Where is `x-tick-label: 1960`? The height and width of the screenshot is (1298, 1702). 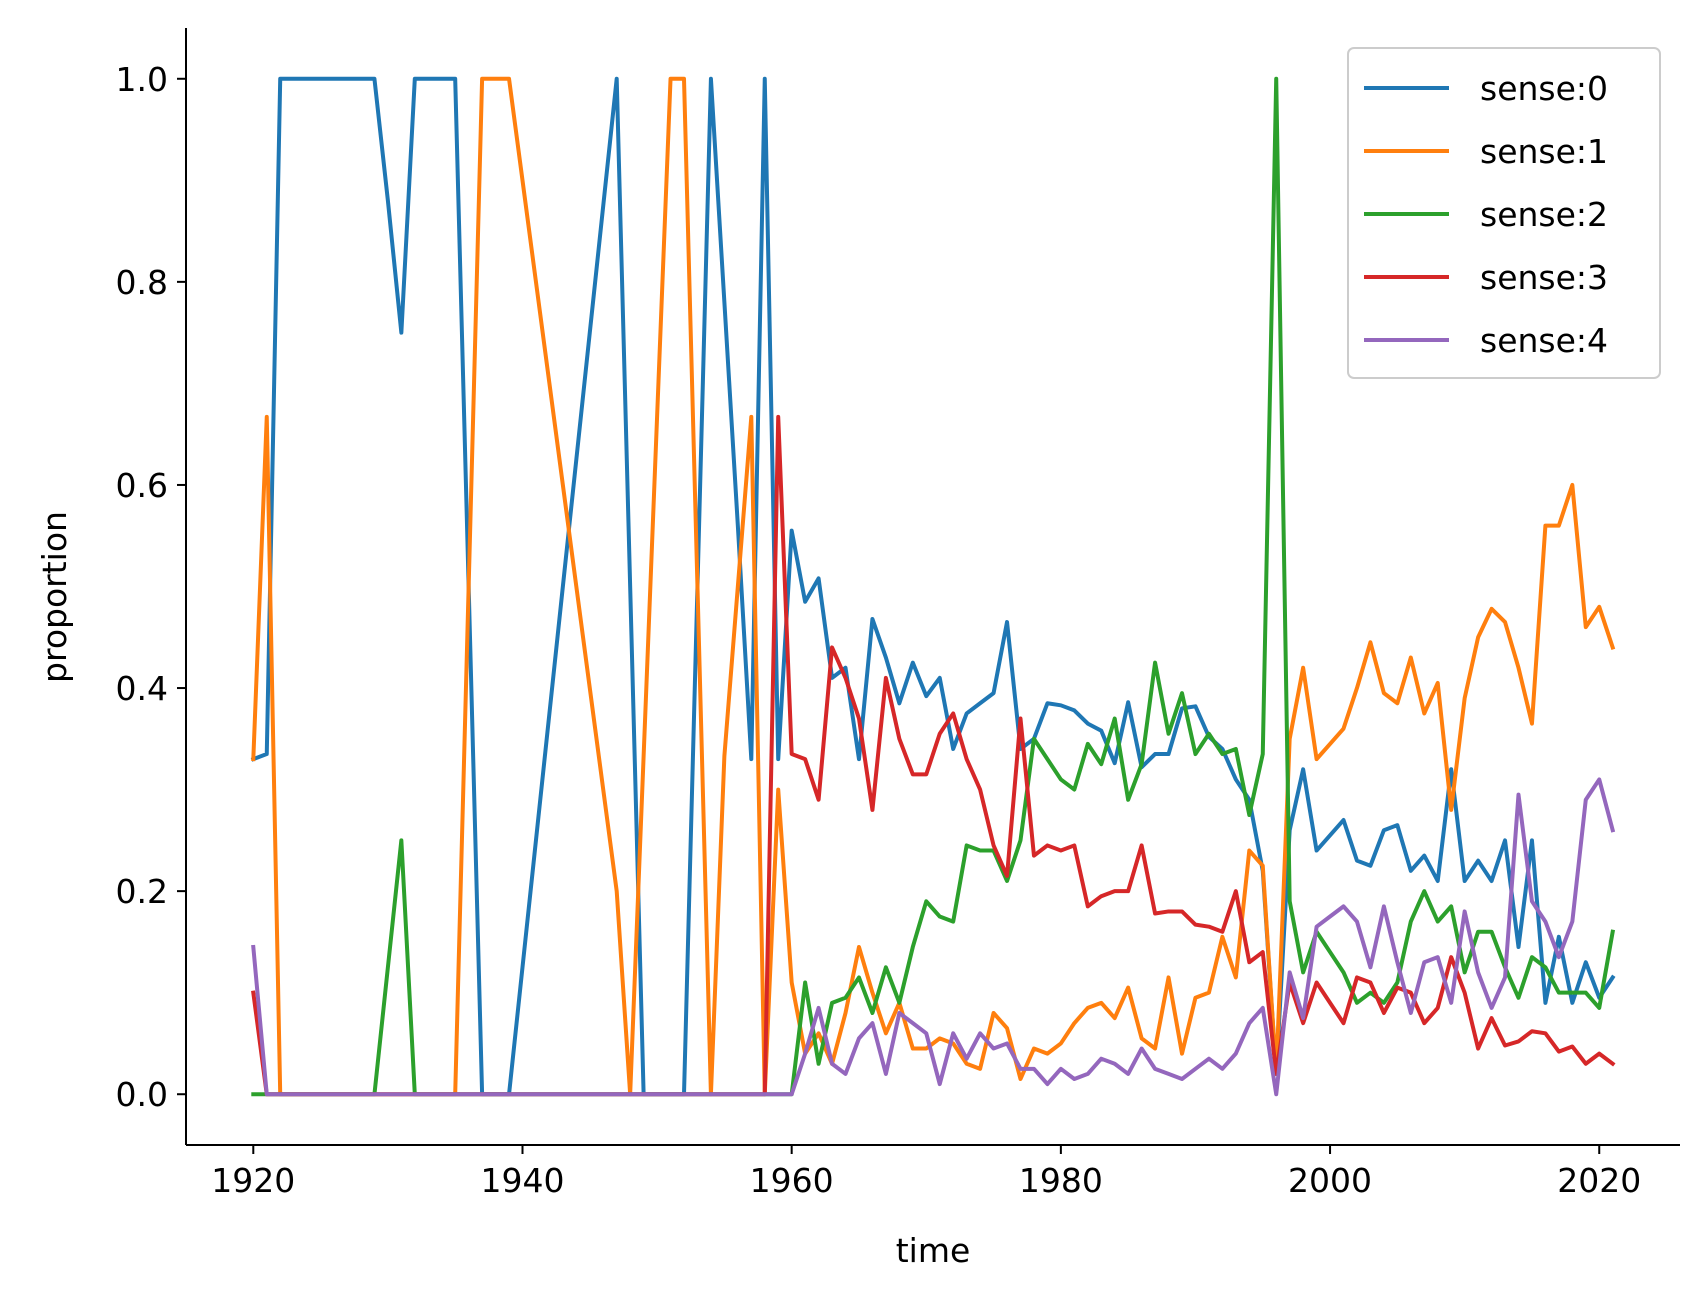 x-tick-label: 1960 is located at coordinates (792, 1180).